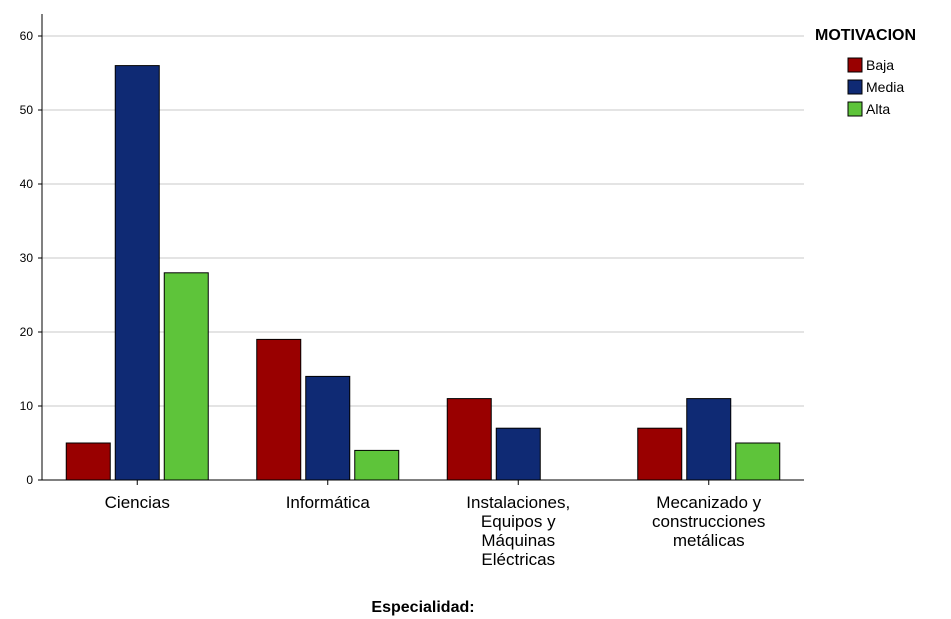 This screenshot has width=951, height=619. Describe the element at coordinates (885, 87) in the screenshot. I see `legend-label-media: Media` at that location.